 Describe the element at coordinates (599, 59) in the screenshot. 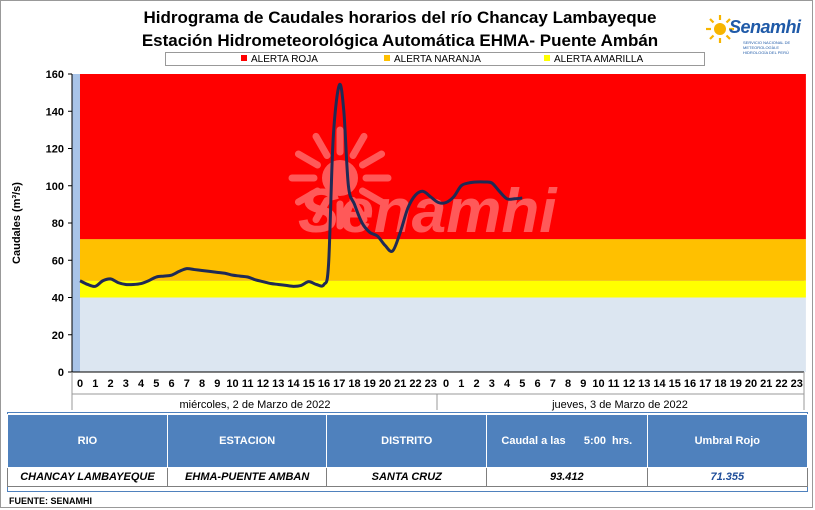

I see `legend-label-amarilla: ALERTA AMARILLA` at that location.